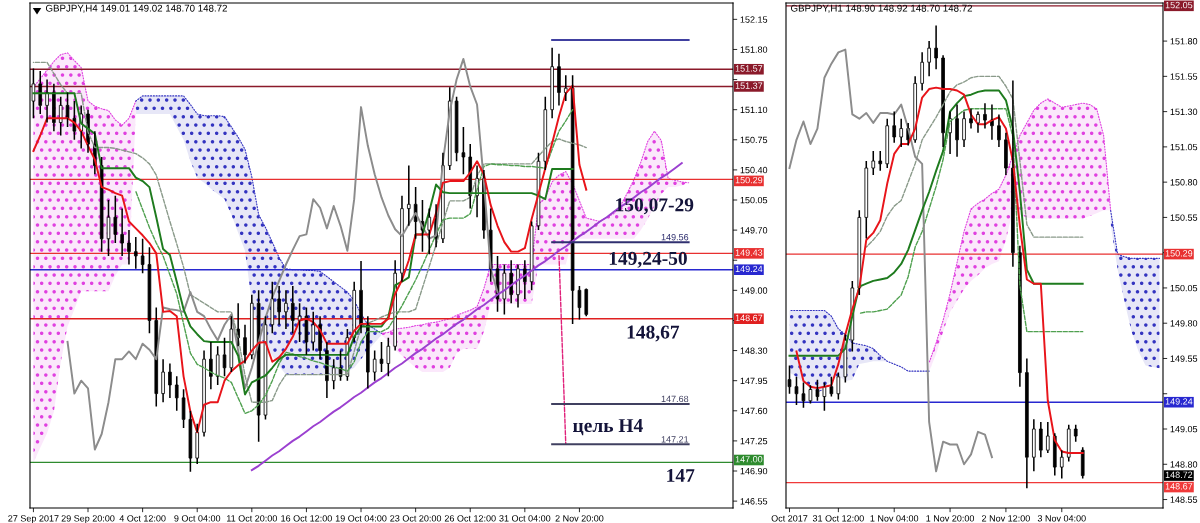 This screenshot has width=1200, height=523. I want to click on y-tick-label: 148.55, so click(1184, 499).